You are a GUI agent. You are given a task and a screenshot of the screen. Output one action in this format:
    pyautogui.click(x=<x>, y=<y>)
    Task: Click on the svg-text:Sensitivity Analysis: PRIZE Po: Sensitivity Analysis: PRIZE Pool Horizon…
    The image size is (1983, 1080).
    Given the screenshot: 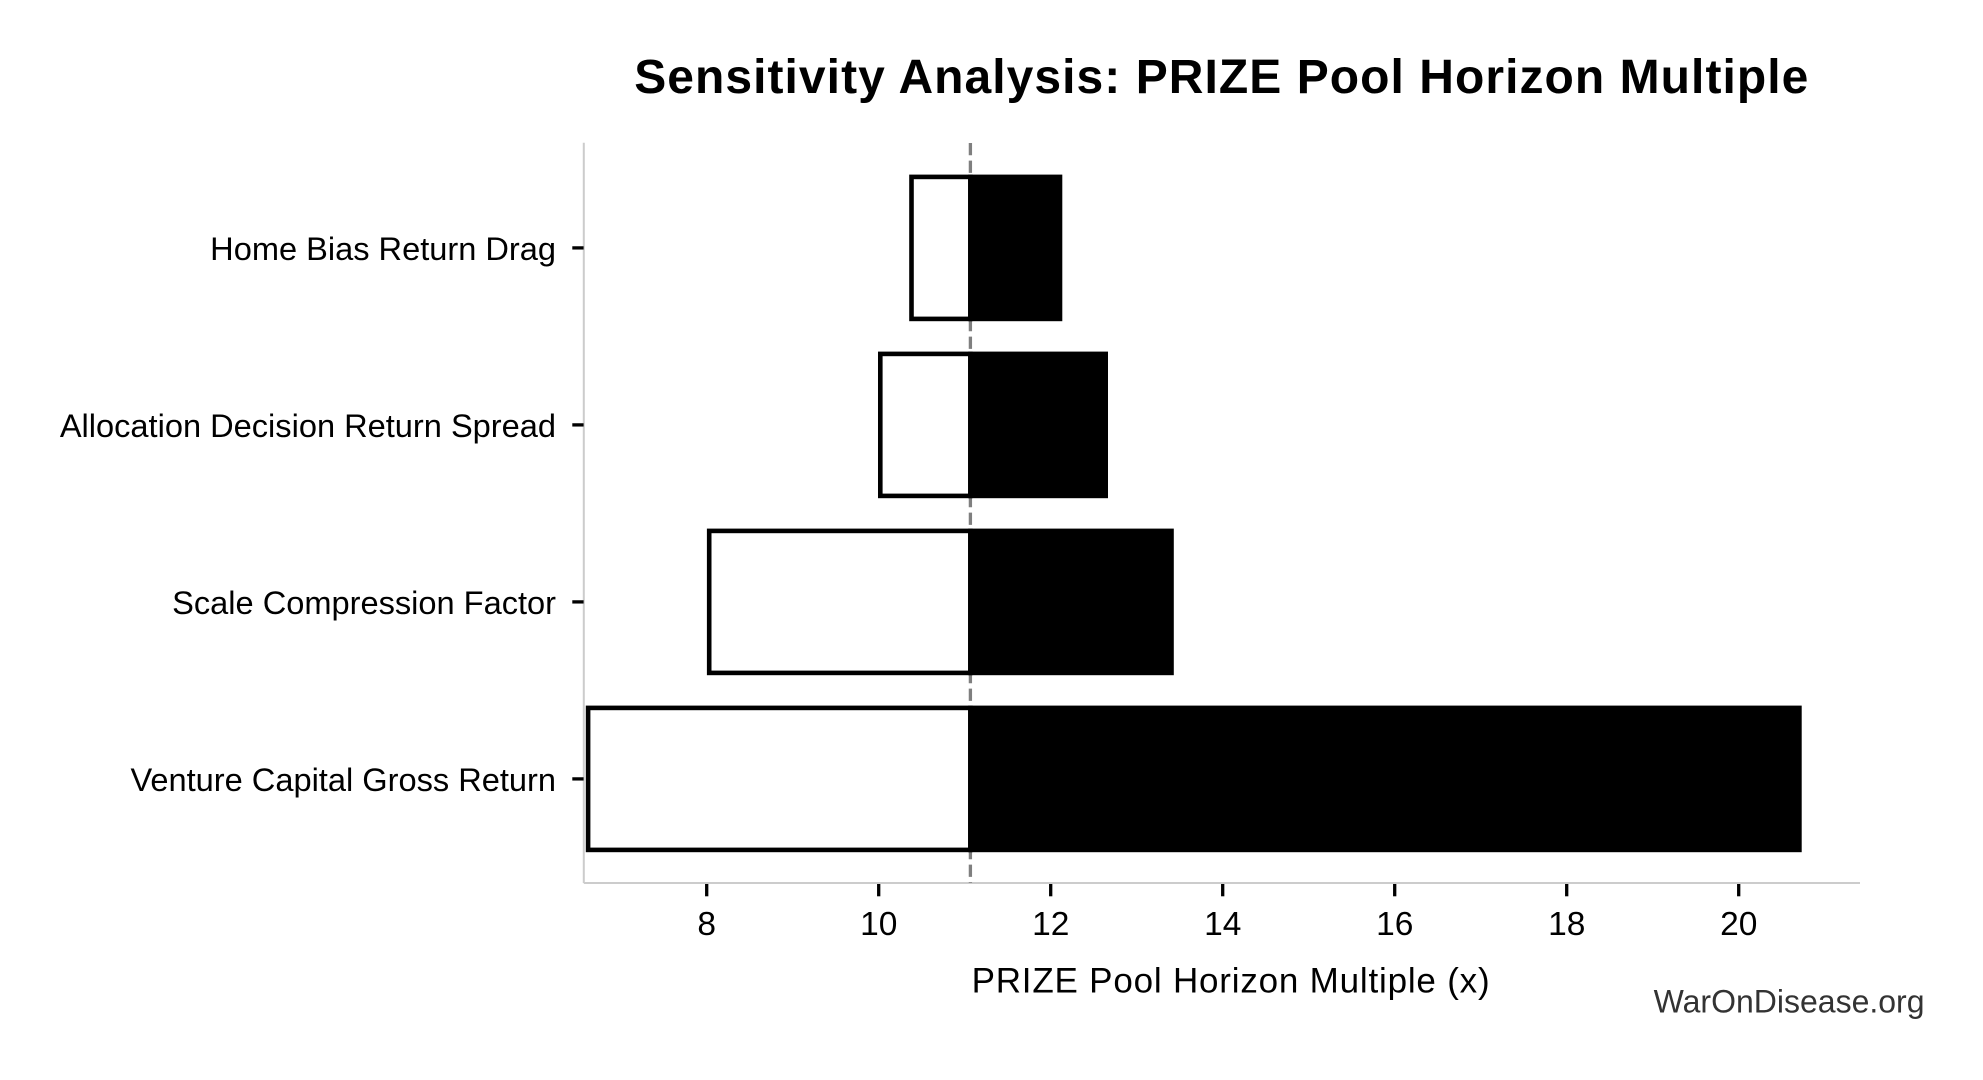 What is the action you would take?
    pyautogui.click(x=1221, y=77)
    